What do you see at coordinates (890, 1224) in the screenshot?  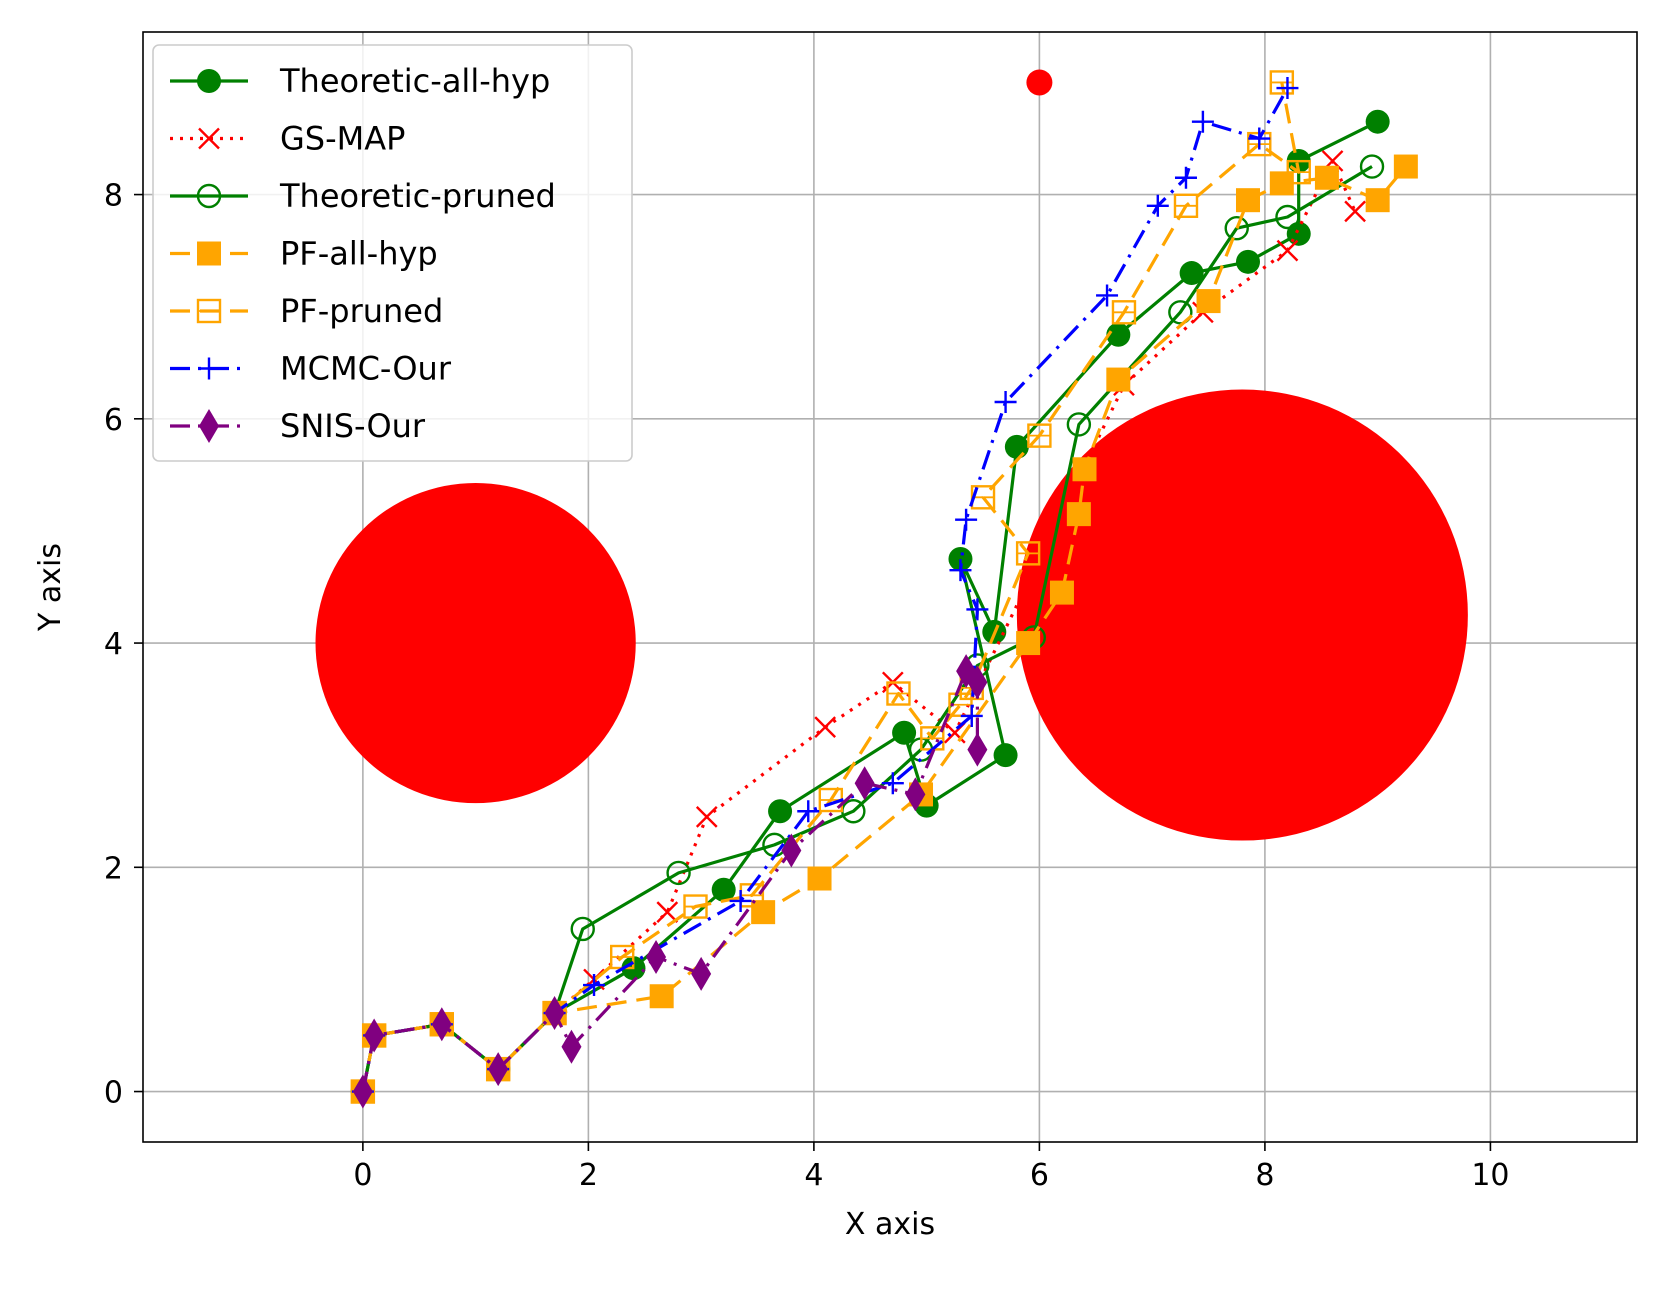 I see `x-axis-label: X axis` at bounding box center [890, 1224].